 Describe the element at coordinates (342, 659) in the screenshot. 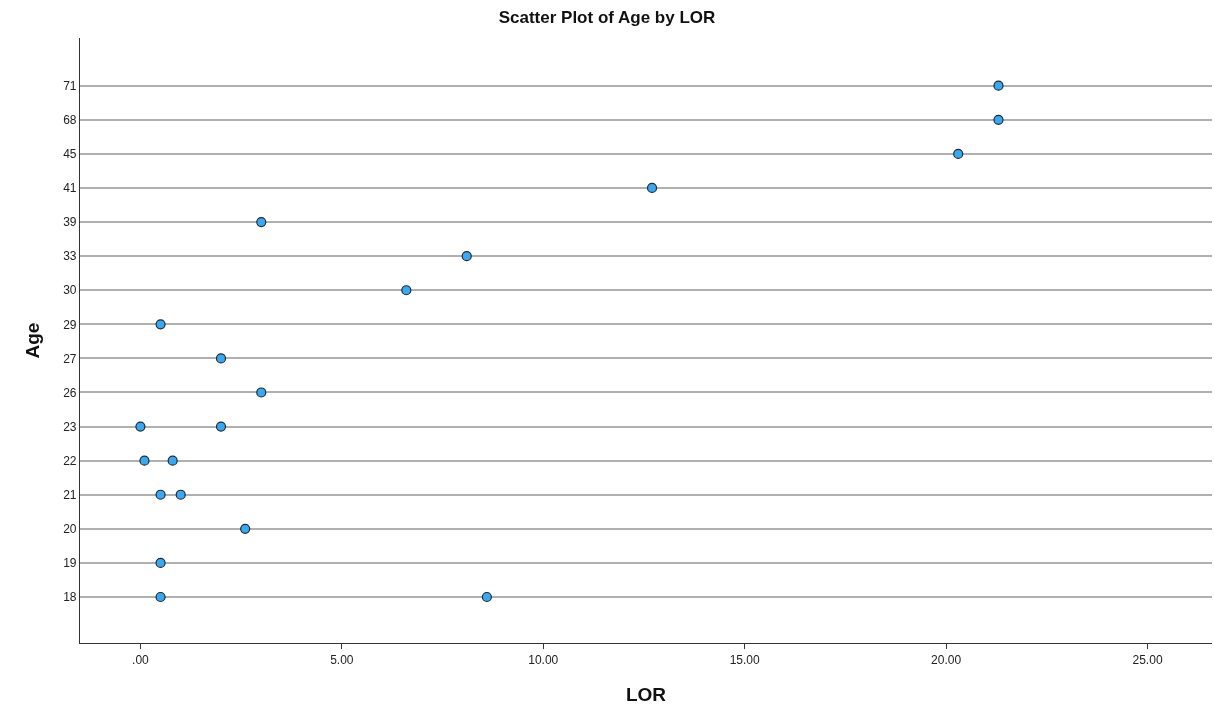

I see `x-tick-label: 5.00` at that location.